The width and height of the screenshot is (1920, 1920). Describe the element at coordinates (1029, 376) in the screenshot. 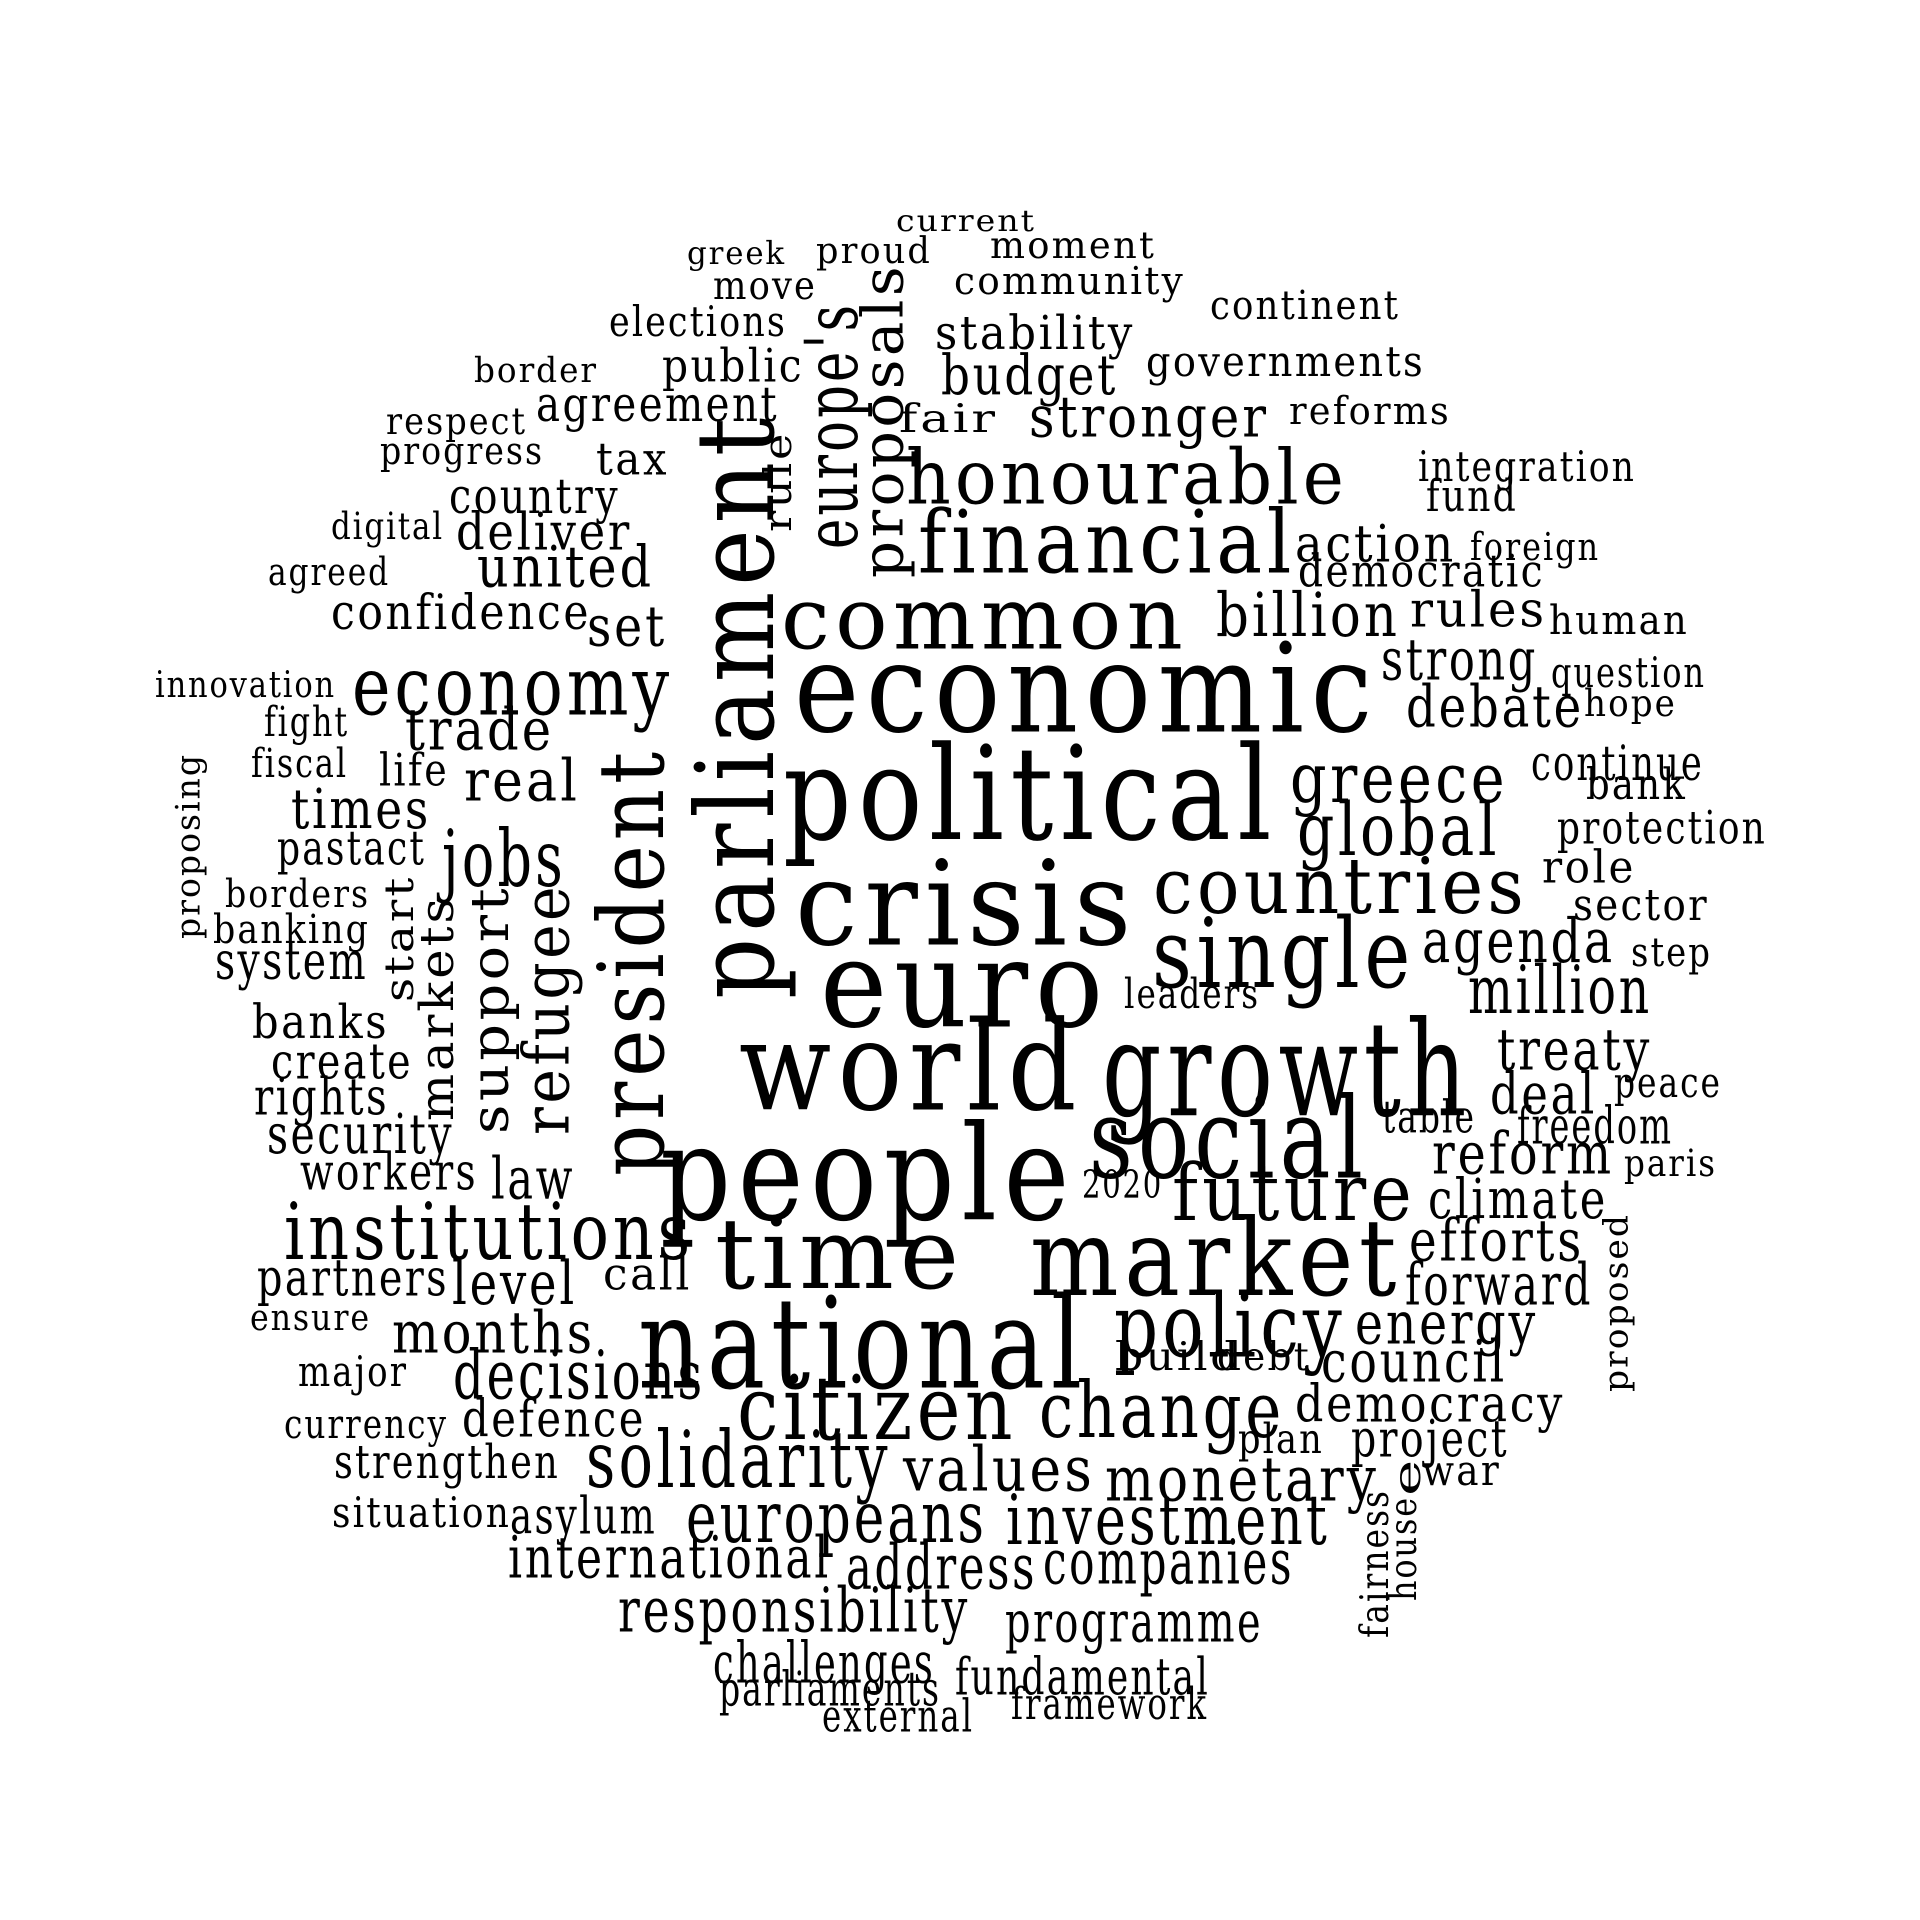

I see `word-budget: budget` at that location.